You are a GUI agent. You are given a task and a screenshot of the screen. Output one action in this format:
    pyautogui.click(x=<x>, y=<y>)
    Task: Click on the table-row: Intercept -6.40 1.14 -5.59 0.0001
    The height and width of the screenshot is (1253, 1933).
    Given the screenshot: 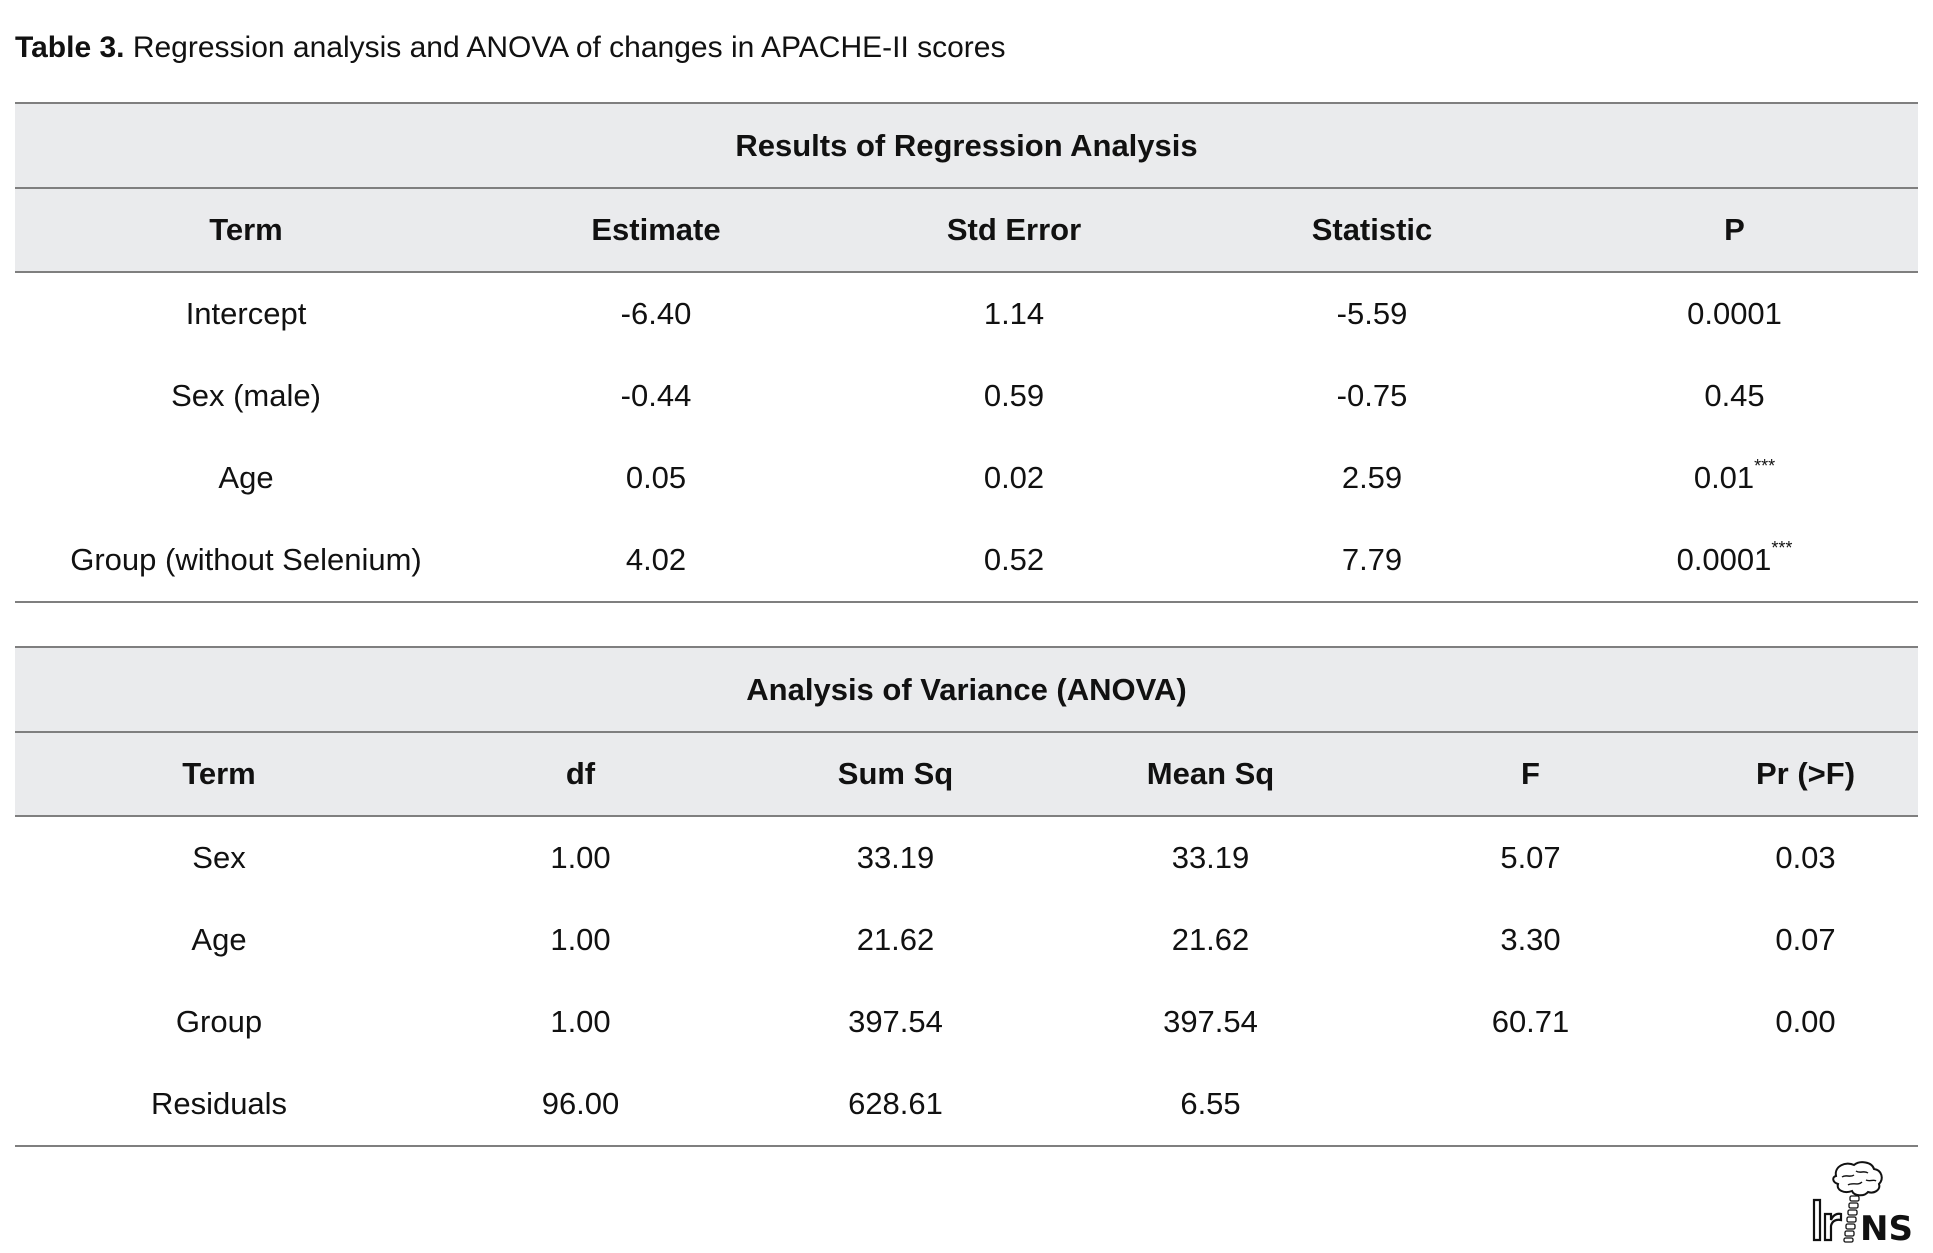 What is the action you would take?
    pyautogui.click(x=966, y=313)
    